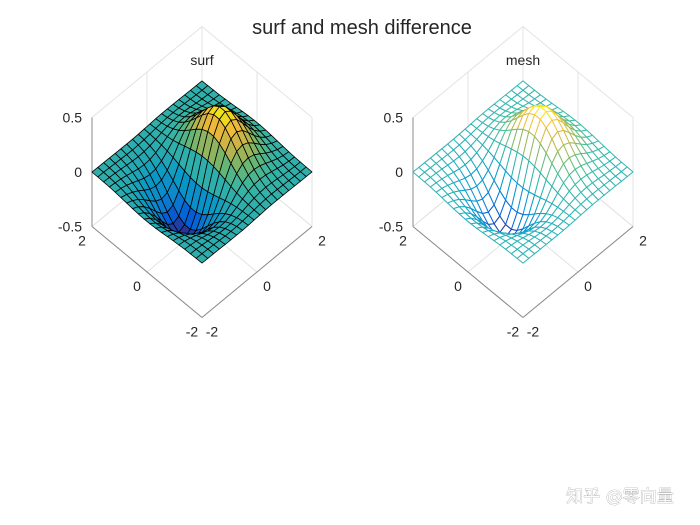 The width and height of the screenshot is (700, 525). What do you see at coordinates (523, 60) in the screenshot?
I see `mesh-axes-title: mesh` at bounding box center [523, 60].